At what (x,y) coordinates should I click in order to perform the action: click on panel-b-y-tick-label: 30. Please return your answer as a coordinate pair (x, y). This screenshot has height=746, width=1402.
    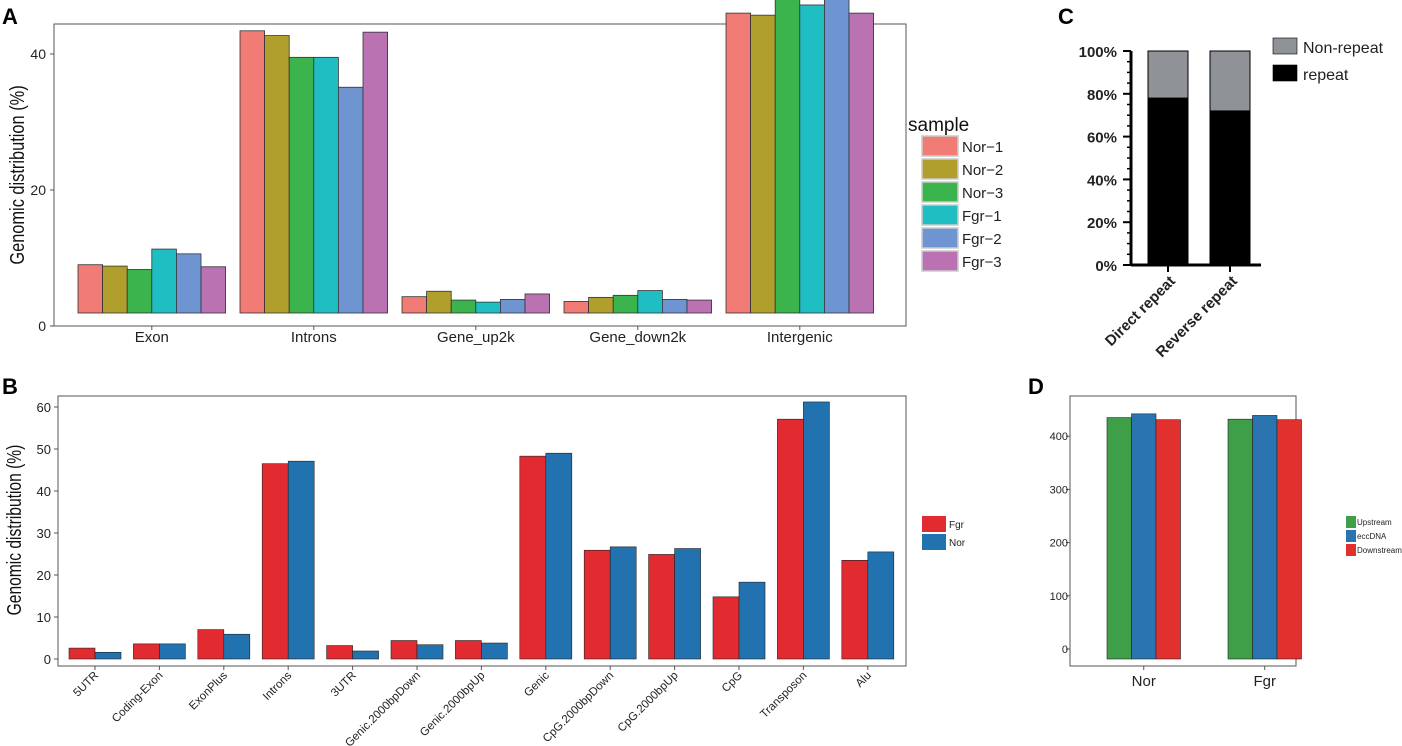
    Looking at the image, I should click on (44, 533).